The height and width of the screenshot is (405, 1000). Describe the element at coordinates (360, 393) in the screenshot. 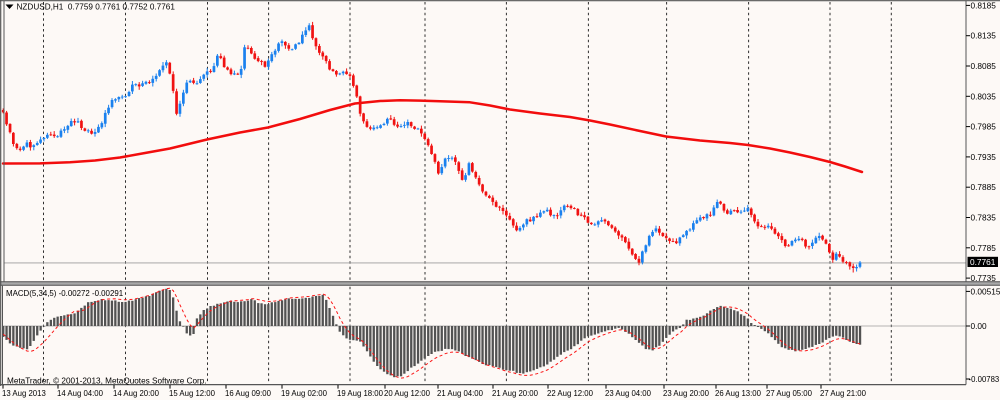

I see `svg-text: 19 Aug 18:00` at that location.